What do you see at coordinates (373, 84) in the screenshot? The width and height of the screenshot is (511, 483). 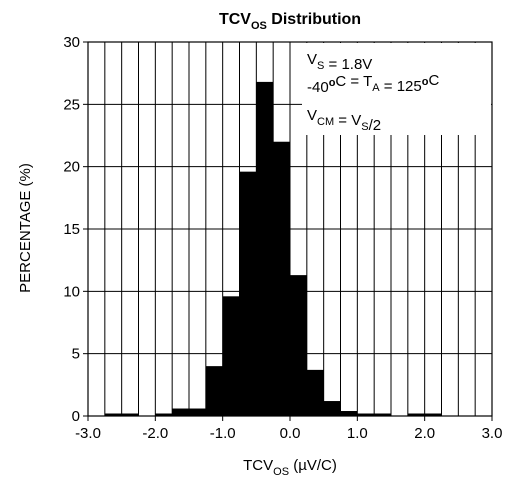 I see `legend-condition-text: -40oC = TA = 125oC` at bounding box center [373, 84].